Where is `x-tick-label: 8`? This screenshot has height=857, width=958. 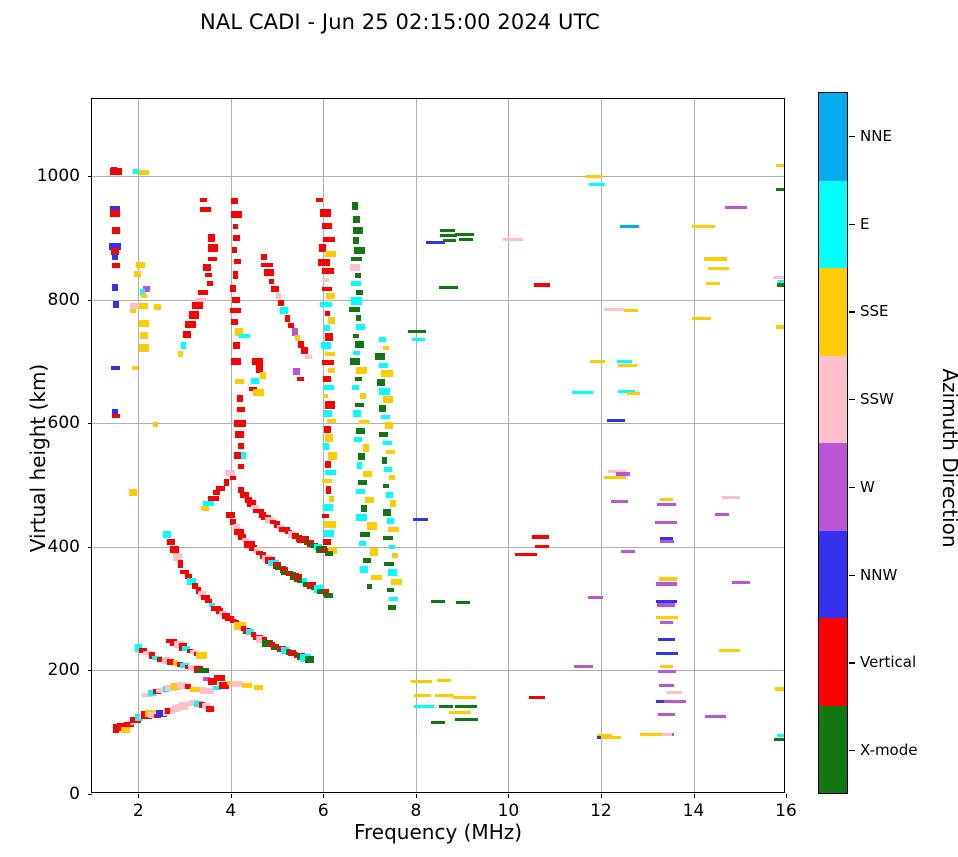
x-tick-label: 8 is located at coordinates (416, 811).